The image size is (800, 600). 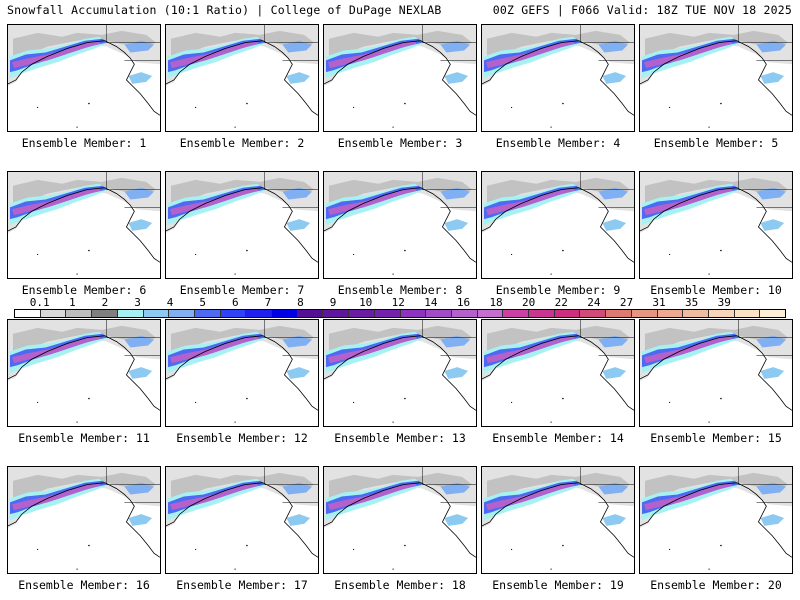 What do you see at coordinates (242, 438) in the screenshot?
I see `ensemble-member-label: Ensemble Member: 12` at bounding box center [242, 438].